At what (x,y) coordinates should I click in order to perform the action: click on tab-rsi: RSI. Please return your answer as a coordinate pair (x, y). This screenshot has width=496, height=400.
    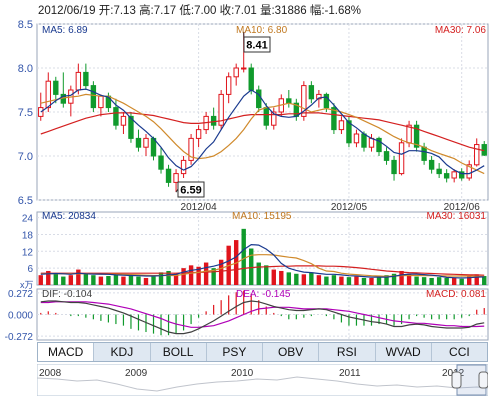
    Looking at the image, I should click on (347, 352).